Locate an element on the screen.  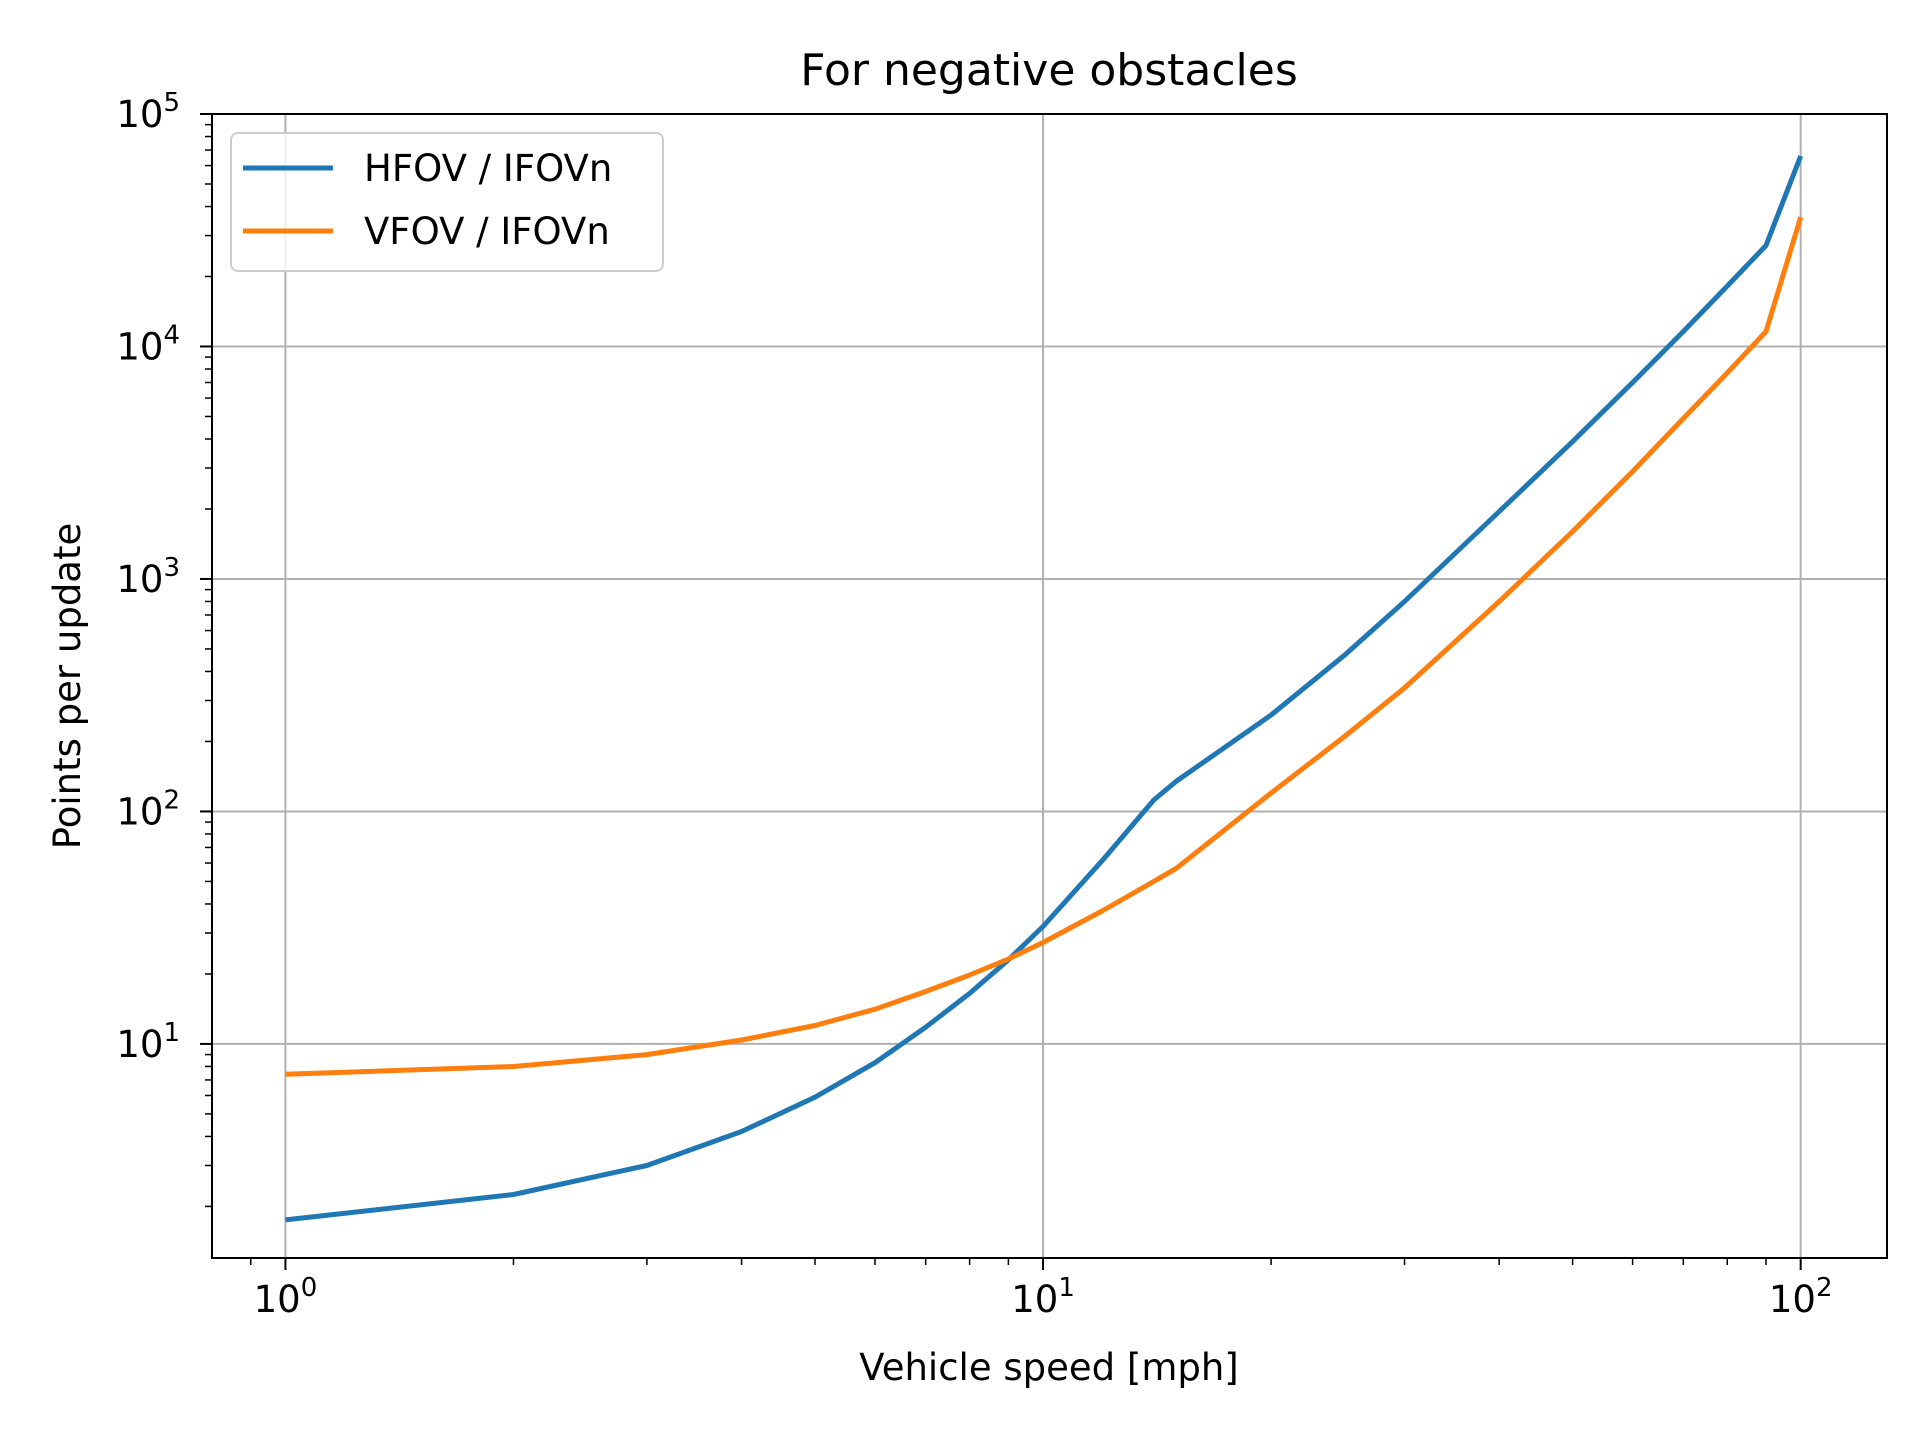
x-tick-label: 10² is located at coordinates (1801, 1297).